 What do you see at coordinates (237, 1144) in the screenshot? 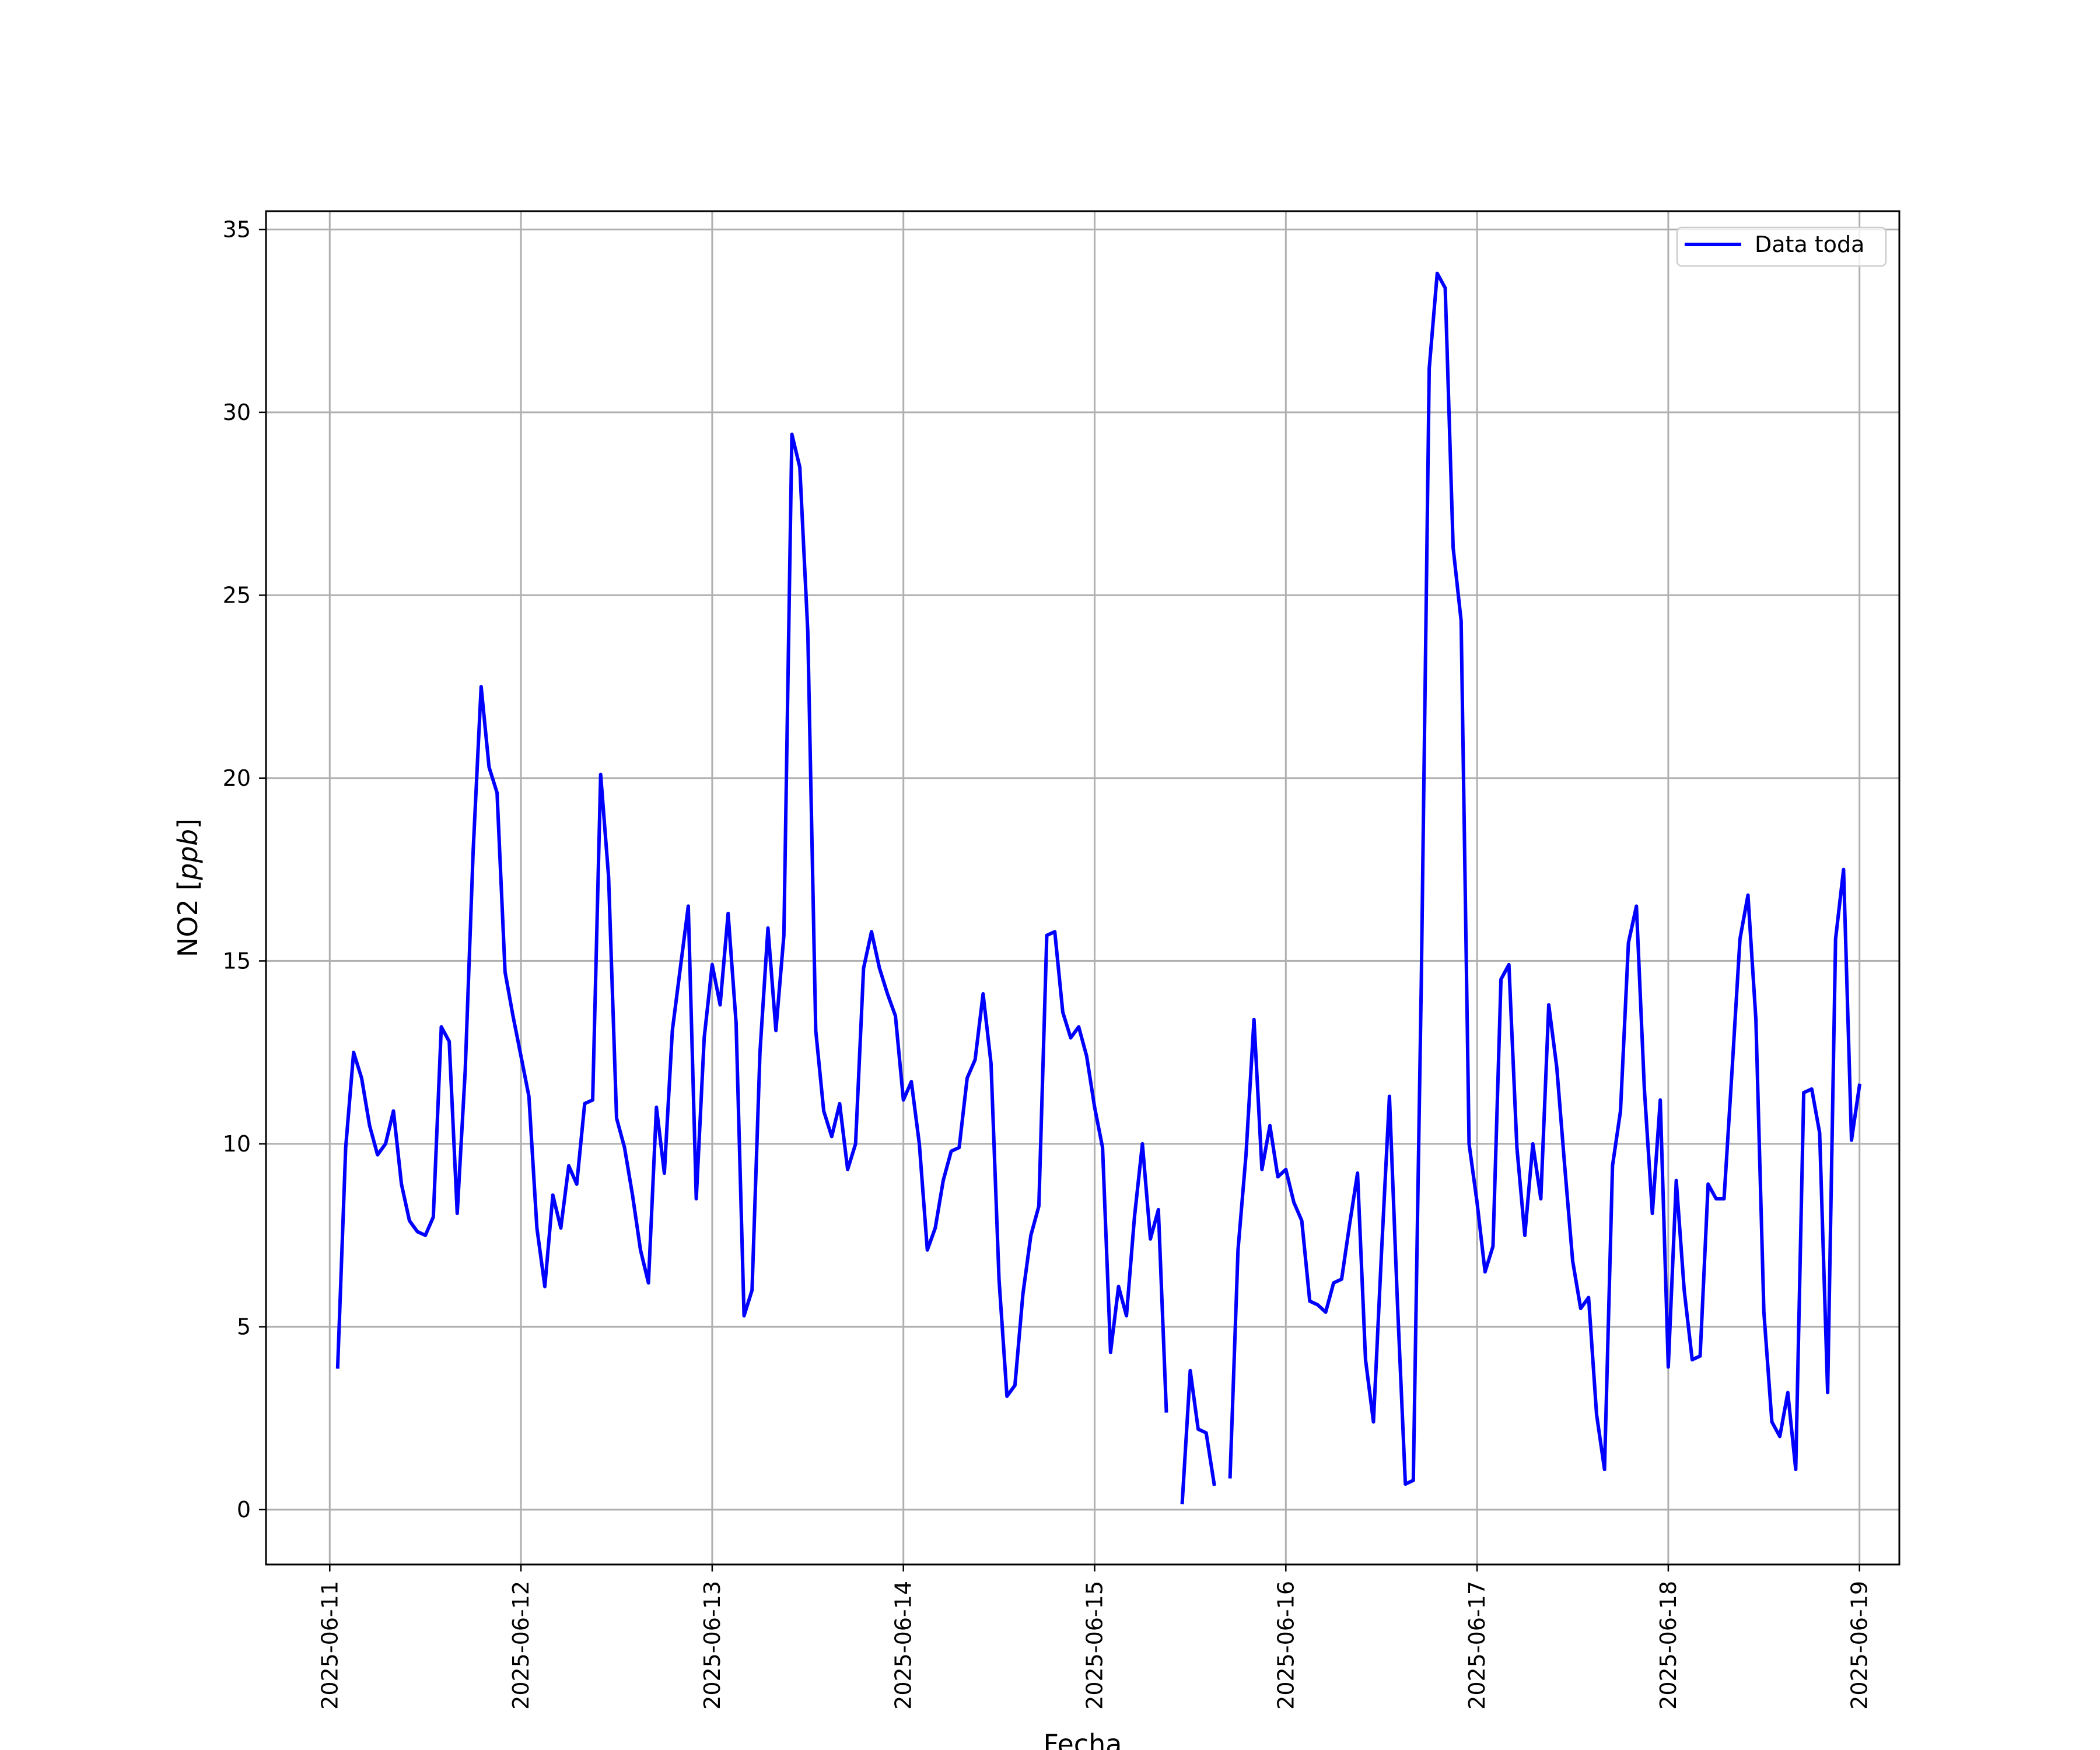
I see `y-tick-label: 10` at bounding box center [237, 1144].